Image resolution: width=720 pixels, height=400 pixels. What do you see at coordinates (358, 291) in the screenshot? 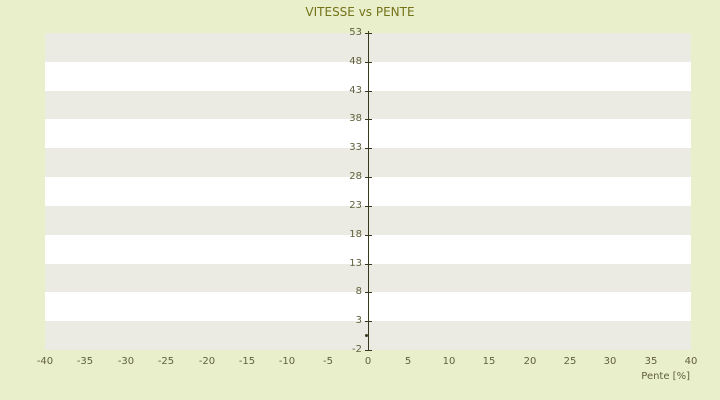
I see `y-tick-label: 8` at bounding box center [358, 291].